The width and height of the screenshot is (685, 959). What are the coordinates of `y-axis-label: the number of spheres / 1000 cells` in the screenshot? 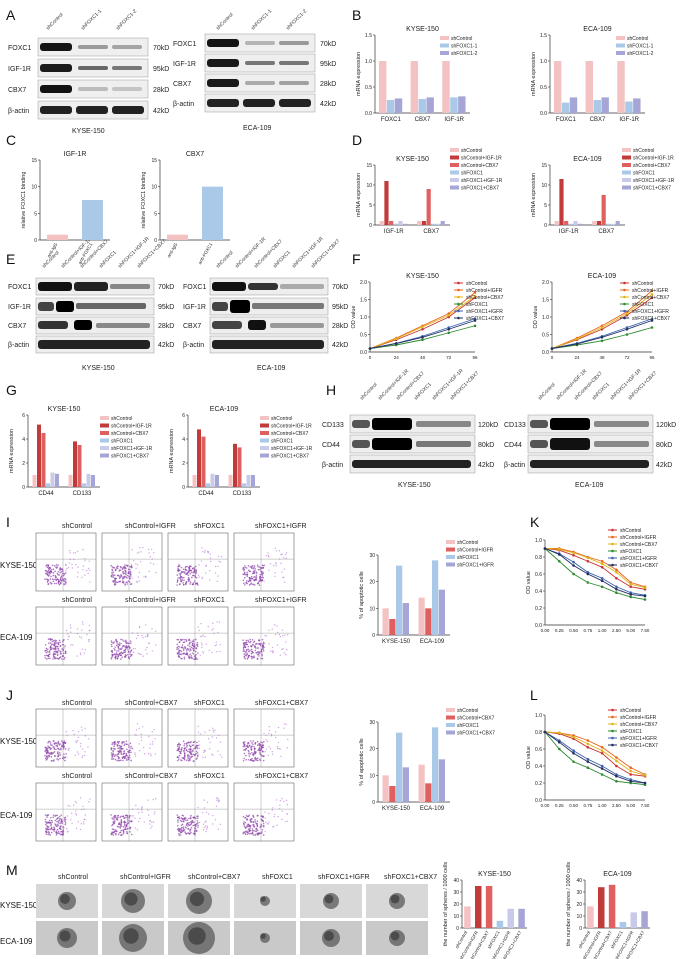 It's located at (569, 904).